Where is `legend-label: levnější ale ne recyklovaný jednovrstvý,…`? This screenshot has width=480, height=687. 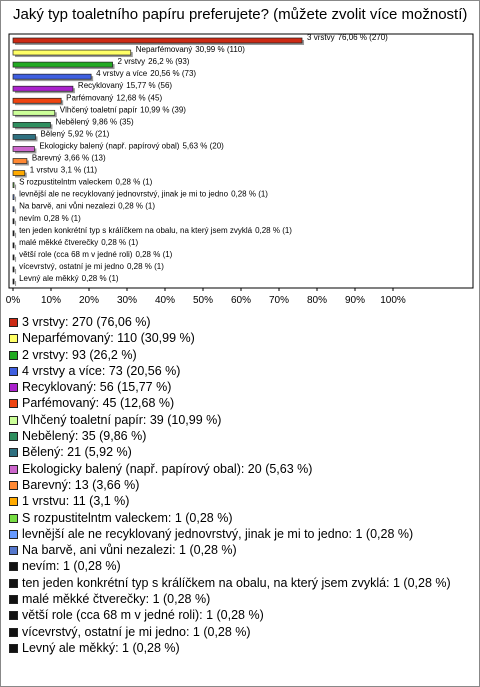 legend-label: levnější ale ne recyklovaný jednovrstvý,… is located at coordinates (218, 533).